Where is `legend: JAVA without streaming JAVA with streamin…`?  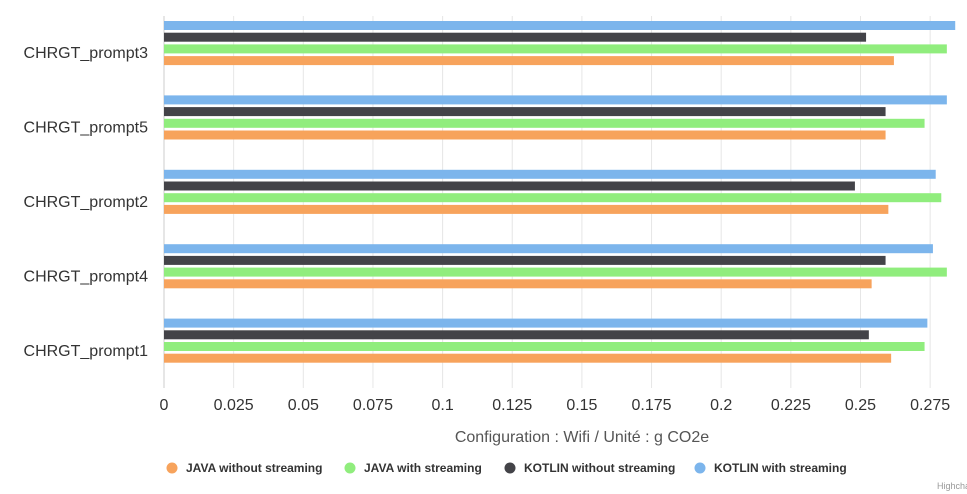 legend: JAVA without streaming JAVA with streamin… is located at coordinates (506, 468).